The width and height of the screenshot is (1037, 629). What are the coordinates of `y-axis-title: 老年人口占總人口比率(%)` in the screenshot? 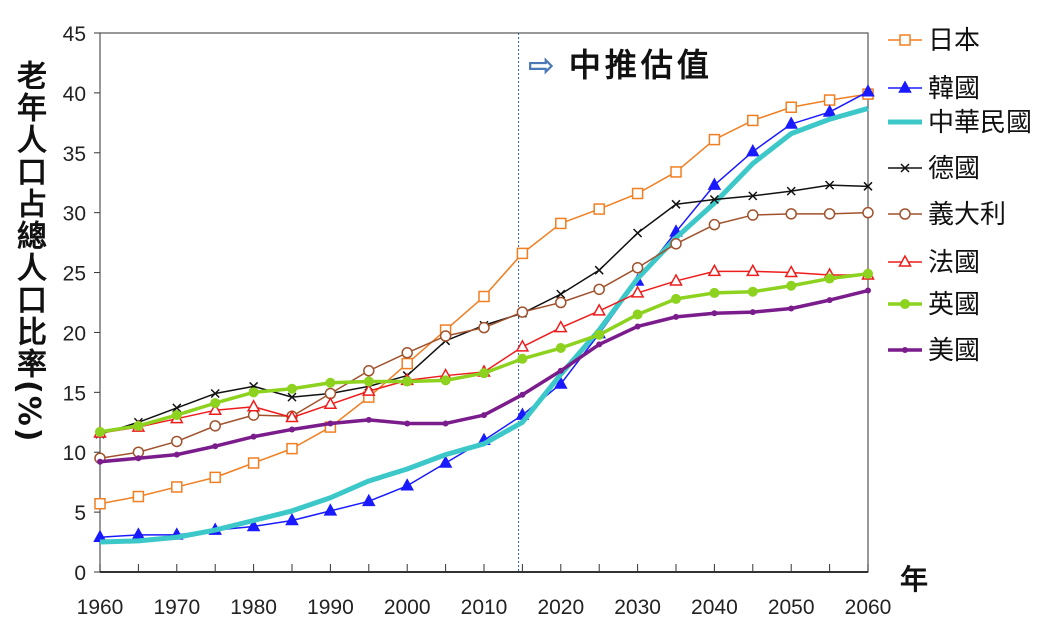 It's located at (28, 252).